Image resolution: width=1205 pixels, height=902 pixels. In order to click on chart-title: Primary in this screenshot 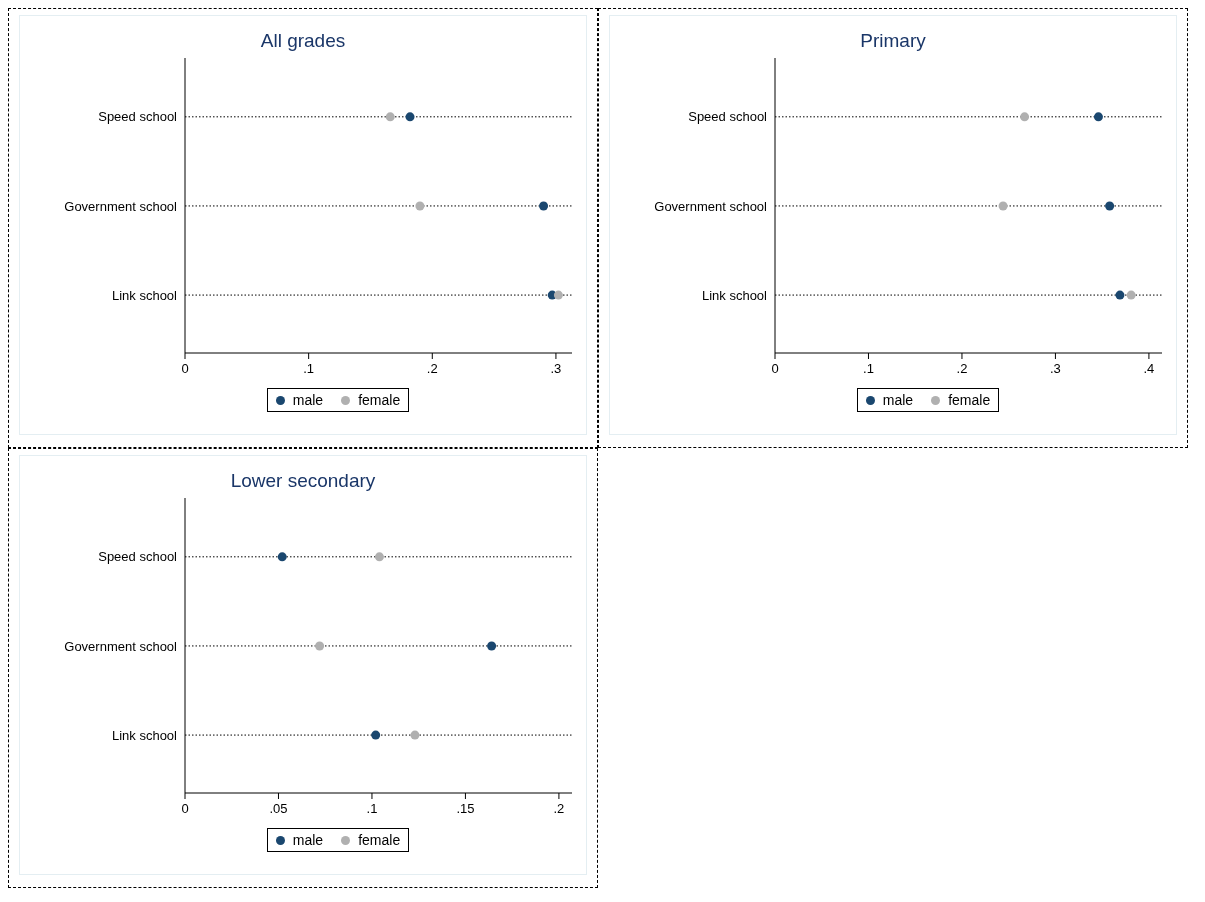, I will do `click(893, 41)`.